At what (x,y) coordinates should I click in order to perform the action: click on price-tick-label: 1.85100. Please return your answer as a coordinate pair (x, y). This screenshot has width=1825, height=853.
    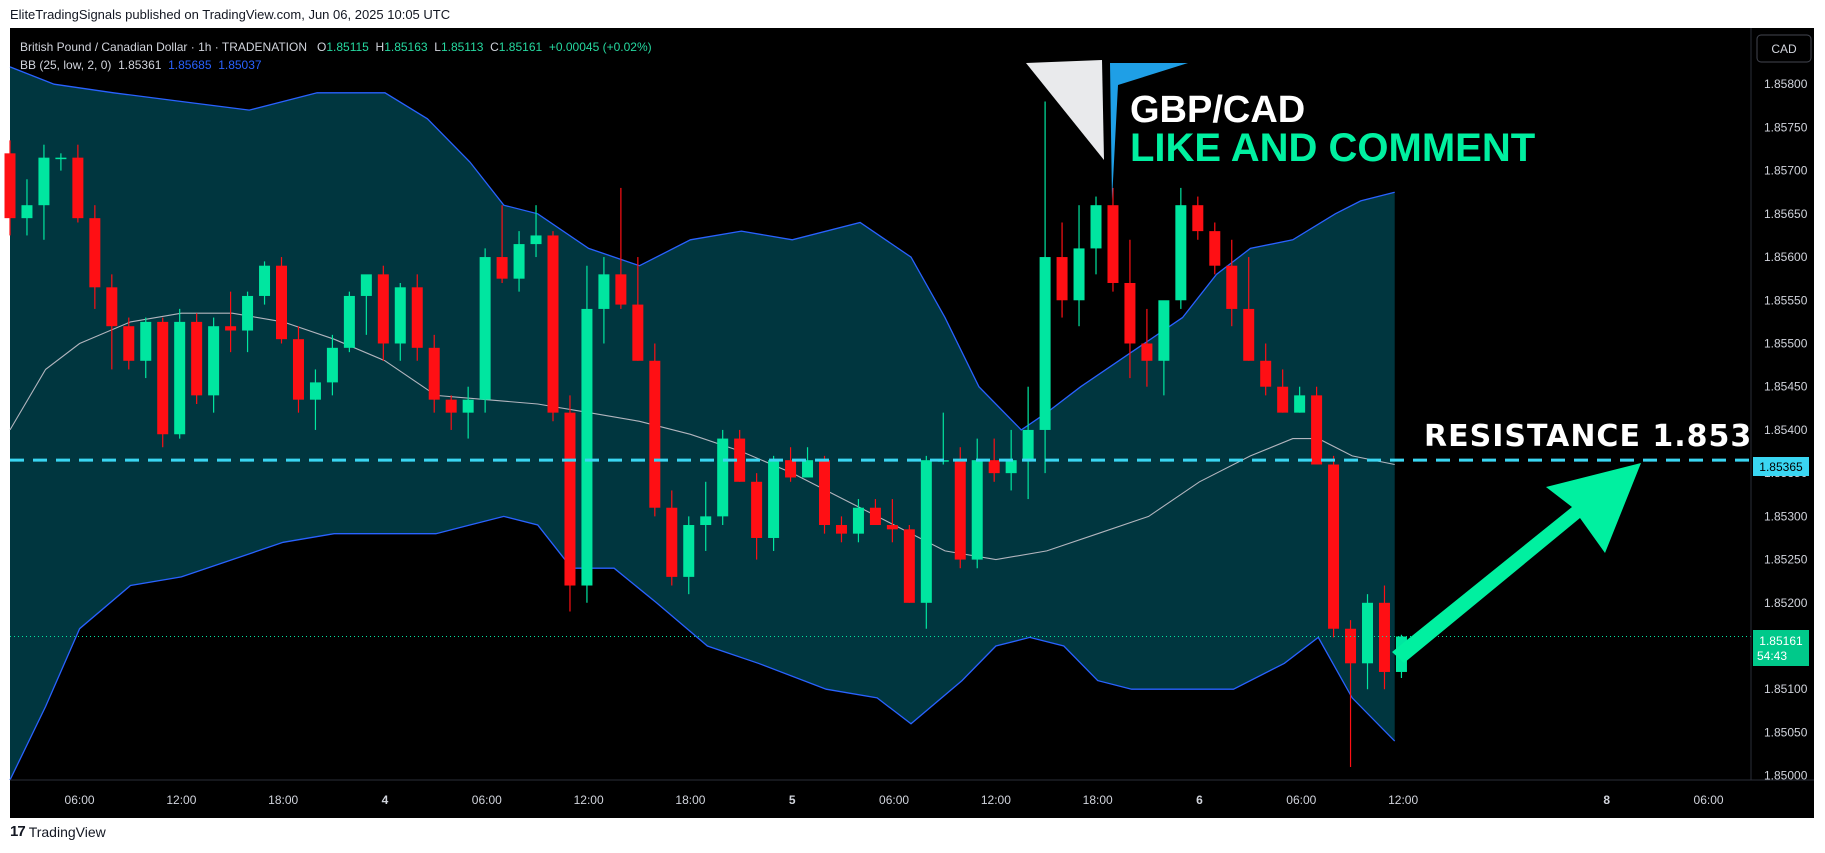
    Looking at the image, I should click on (1786, 689).